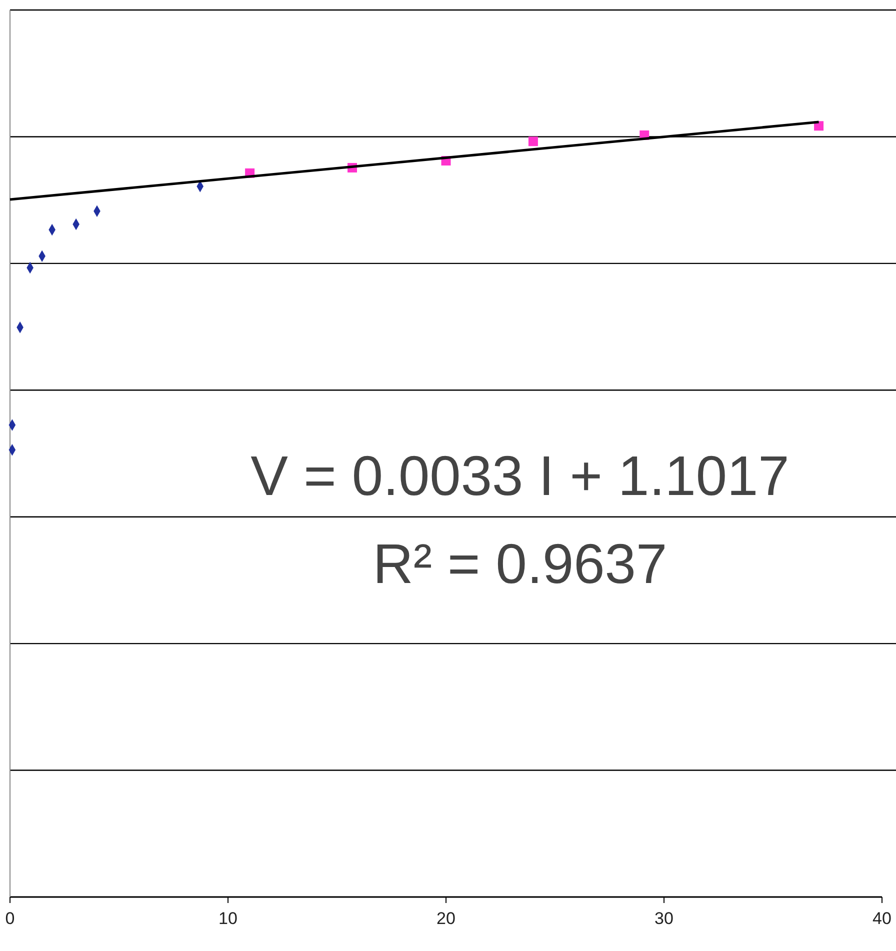  Describe the element at coordinates (10, 918) in the screenshot. I see `x-tick-label: 0` at that location.